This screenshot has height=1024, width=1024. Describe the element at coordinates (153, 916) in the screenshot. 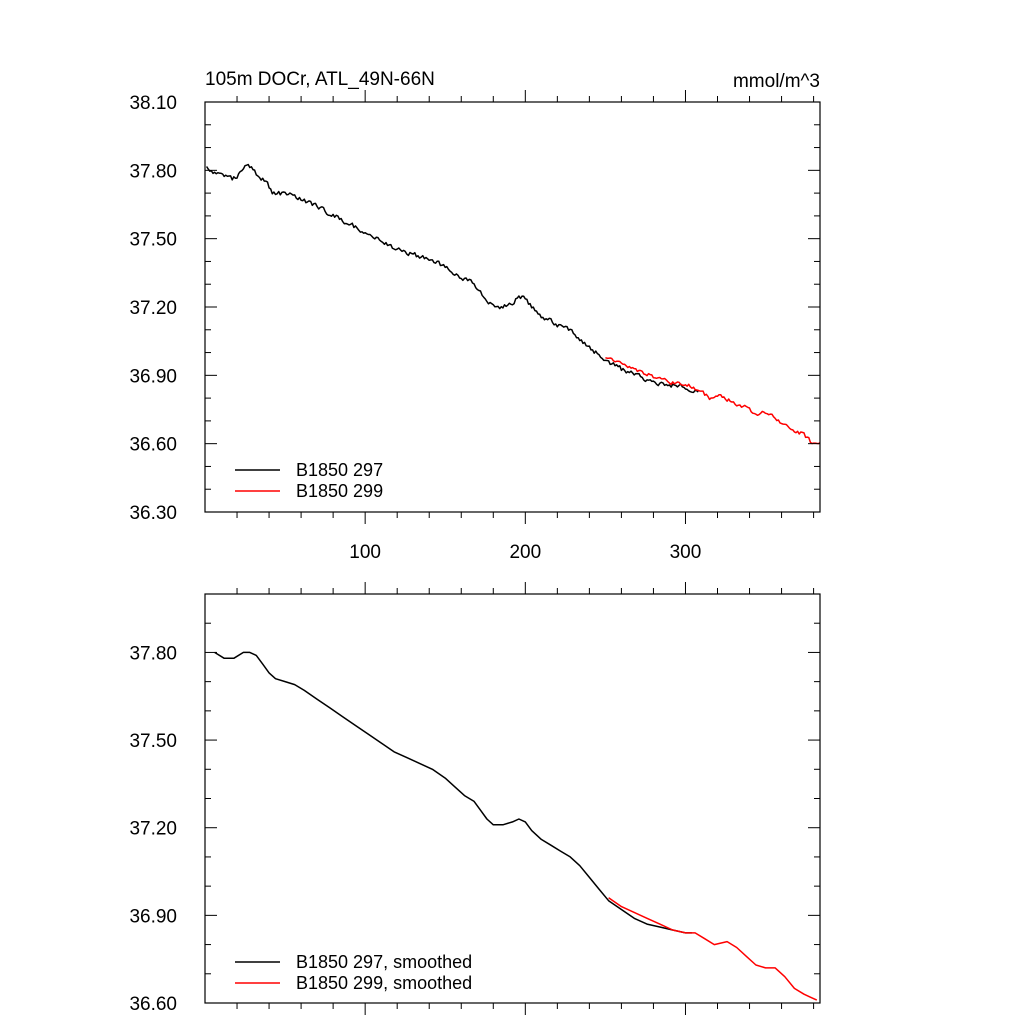

I see `bottom-ytick-label: 36.90` at that location.